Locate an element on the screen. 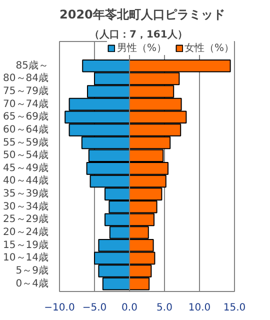 The width and height of the screenshot is (270, 320). y-tick-label: 55～59歳 is located at coordinates (26, 142).